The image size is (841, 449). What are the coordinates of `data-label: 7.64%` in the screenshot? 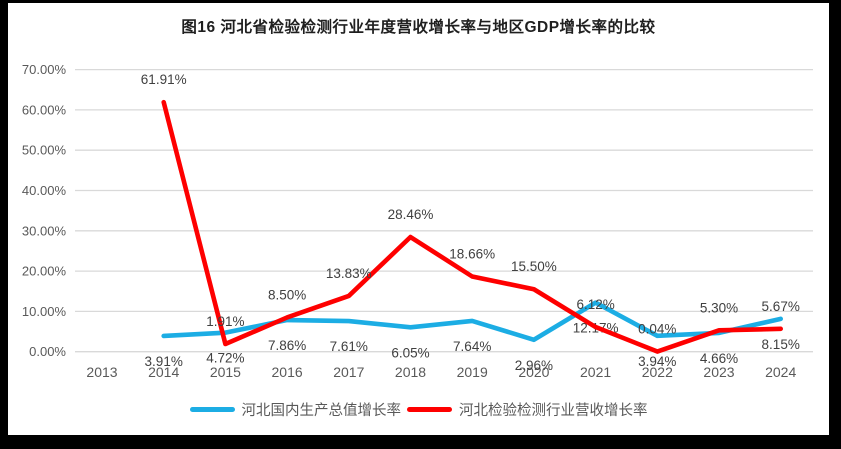 It's located at (472, 346).